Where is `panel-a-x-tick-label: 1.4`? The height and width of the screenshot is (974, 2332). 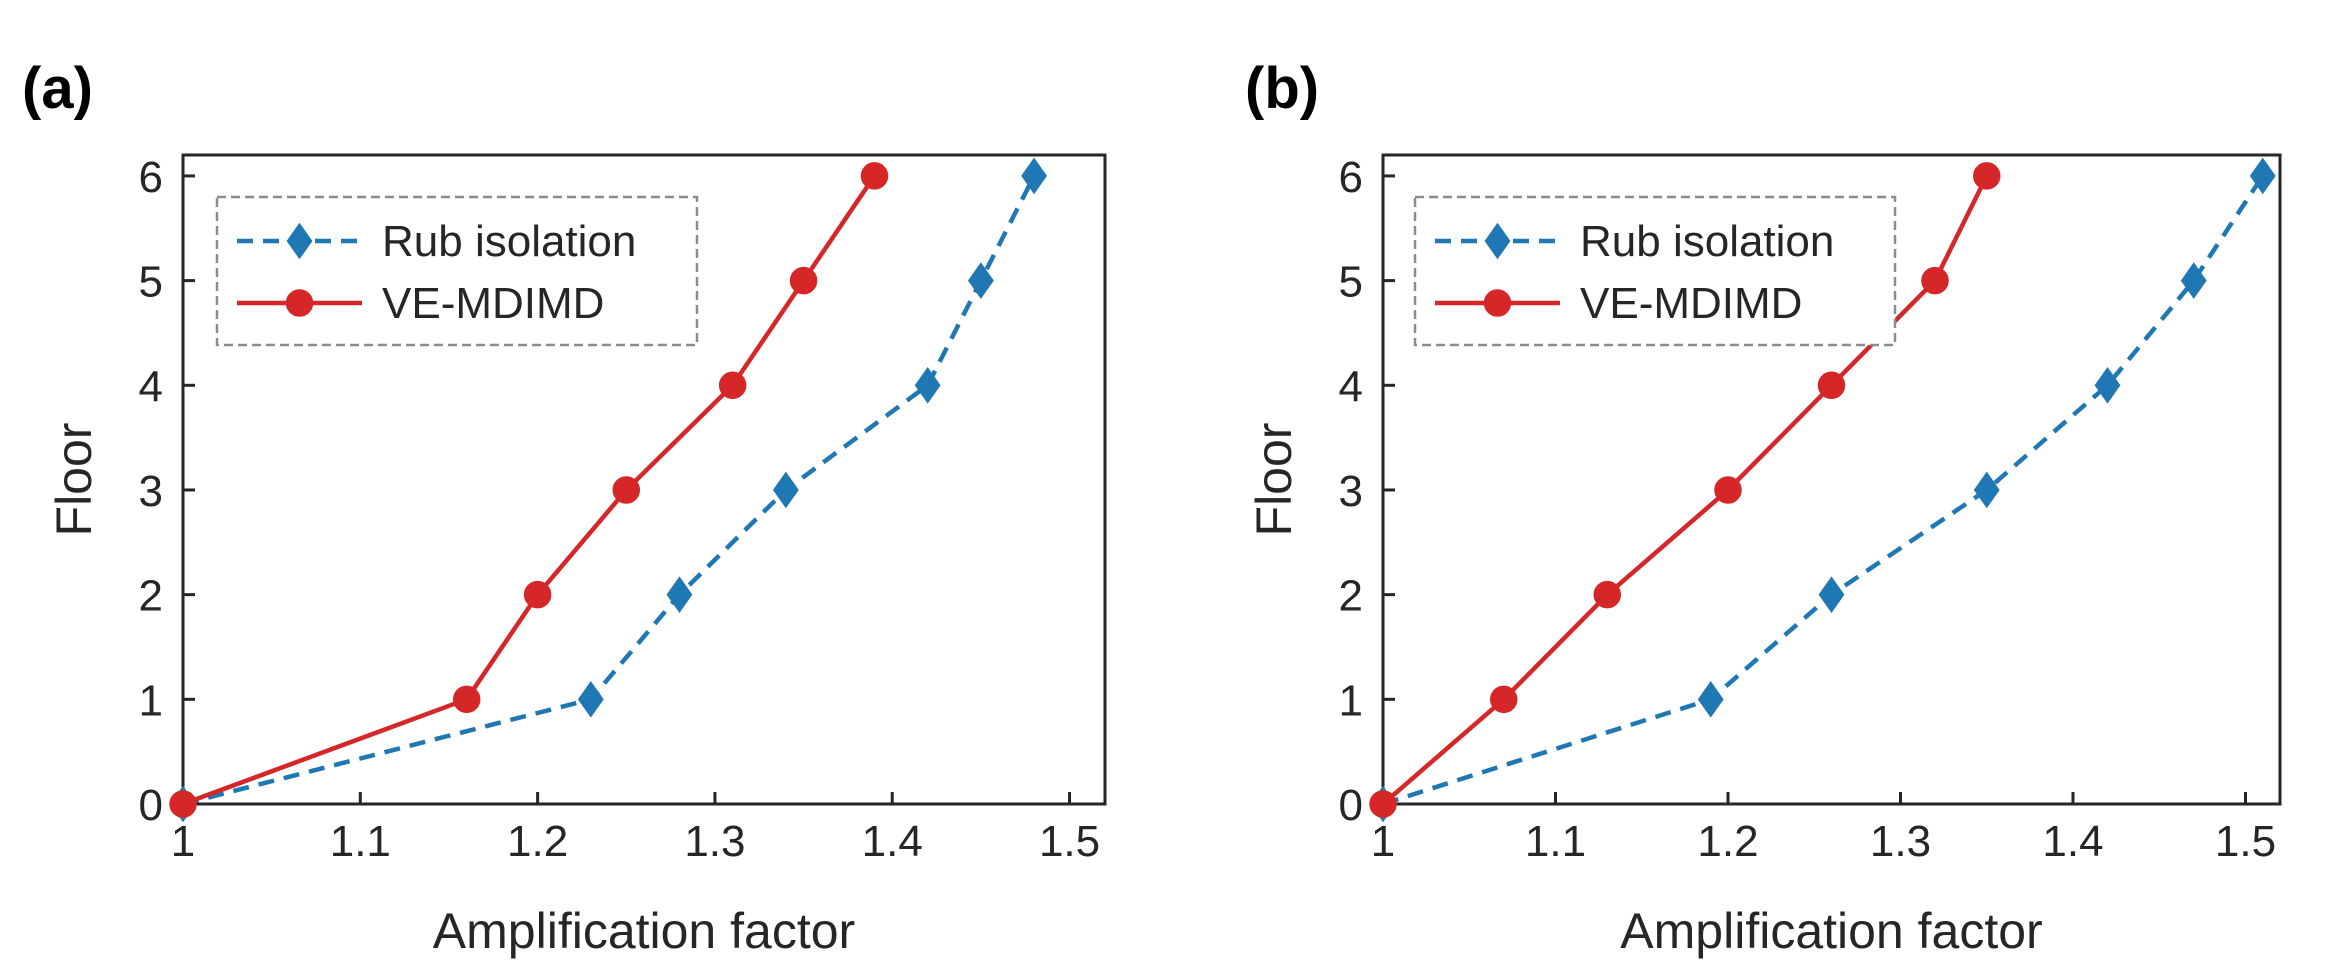
panel-a-x-tick-label: 1.4 is located at coordinates (892, 841).